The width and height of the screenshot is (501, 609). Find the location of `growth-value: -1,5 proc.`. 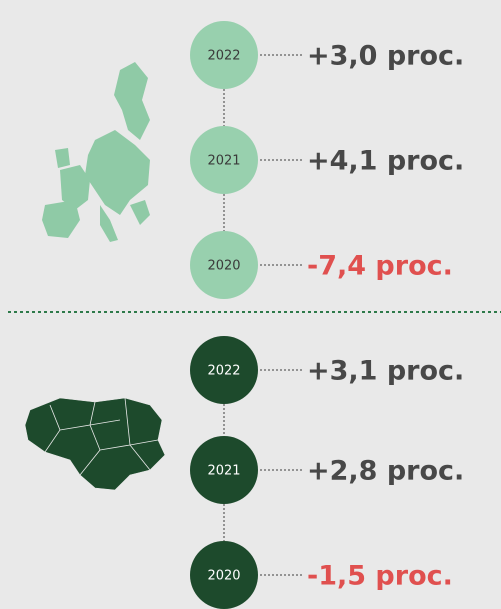

growth-value: -1,5 proc. is located at coordinates (380, 576).